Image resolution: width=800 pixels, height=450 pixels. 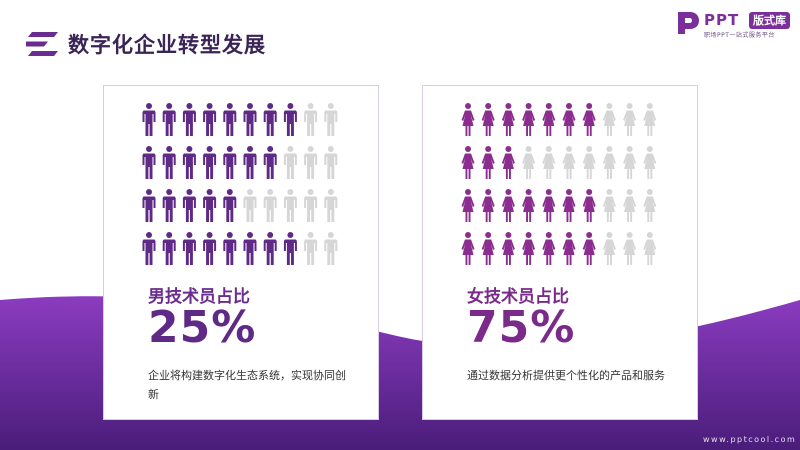 What do you see at coordinates (722, 20) in the screenshot?
I see `logo-brand-text: PPT` at bounding box center [722, 20].